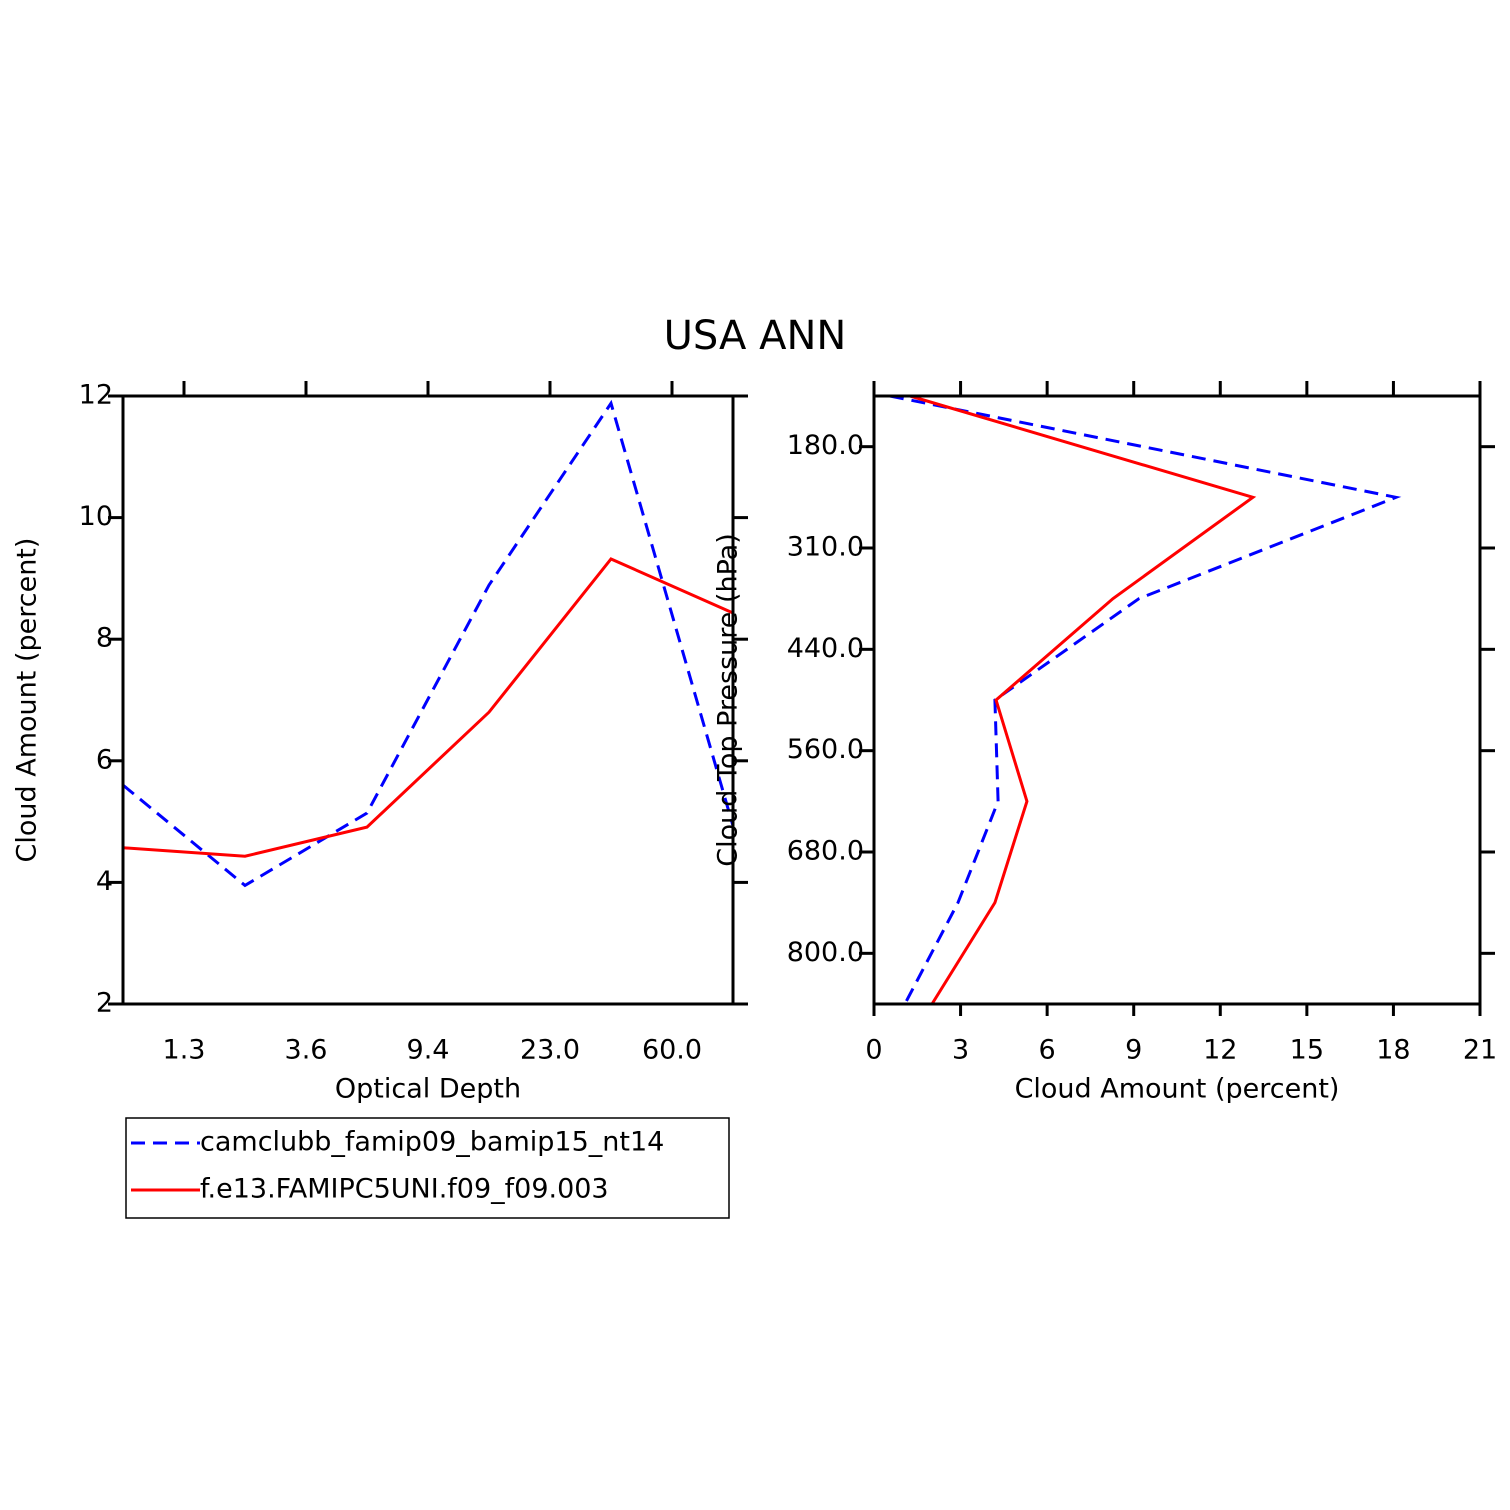 The height and width of the screenshot is (1510, 1510). What do you see at coordinates (825, 749) in the screenshot?
I see `y-tick-label: 560.0` at bounding box center [825, 749].